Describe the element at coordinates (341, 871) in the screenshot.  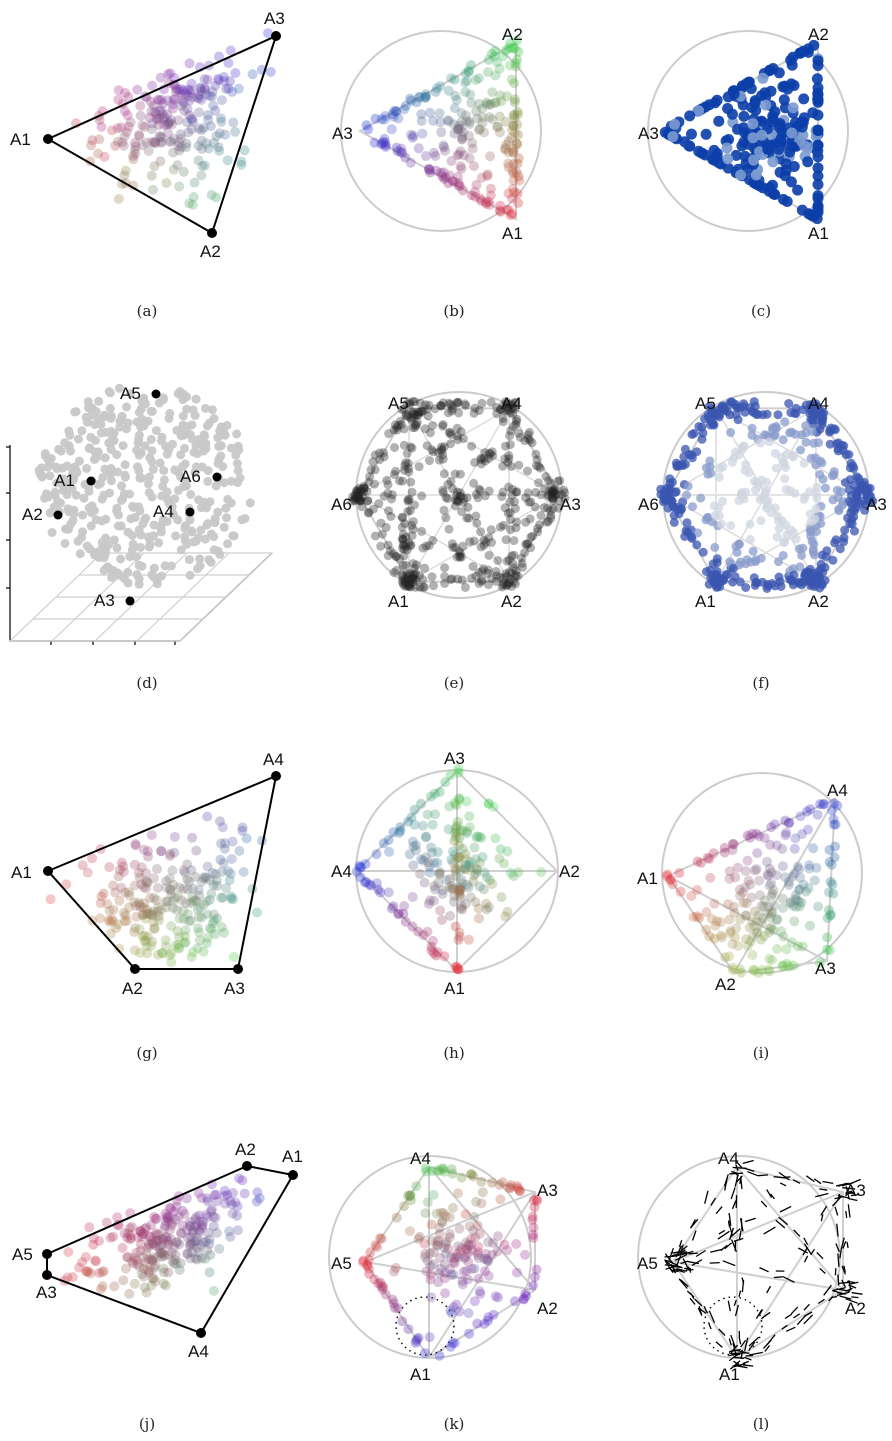
I see `anchor-label-a4: A4` at that location.